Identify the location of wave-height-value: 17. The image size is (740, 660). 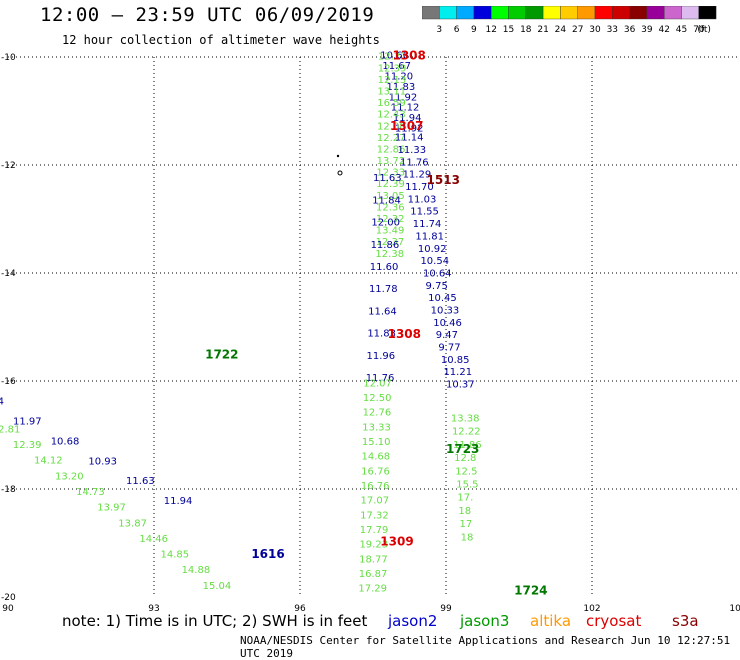
(466, 524).